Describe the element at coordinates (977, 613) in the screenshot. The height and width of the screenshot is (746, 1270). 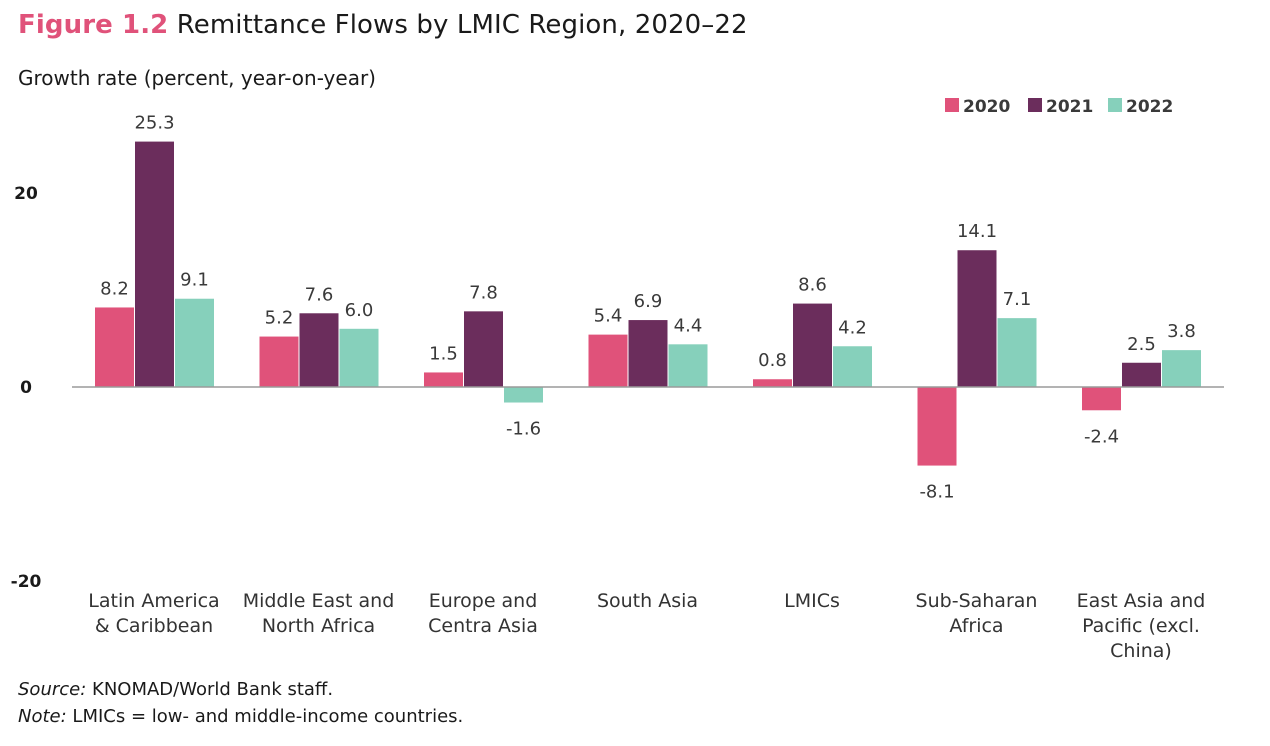
I see `x-category-label: Sub-Saharan Africa` at that location.